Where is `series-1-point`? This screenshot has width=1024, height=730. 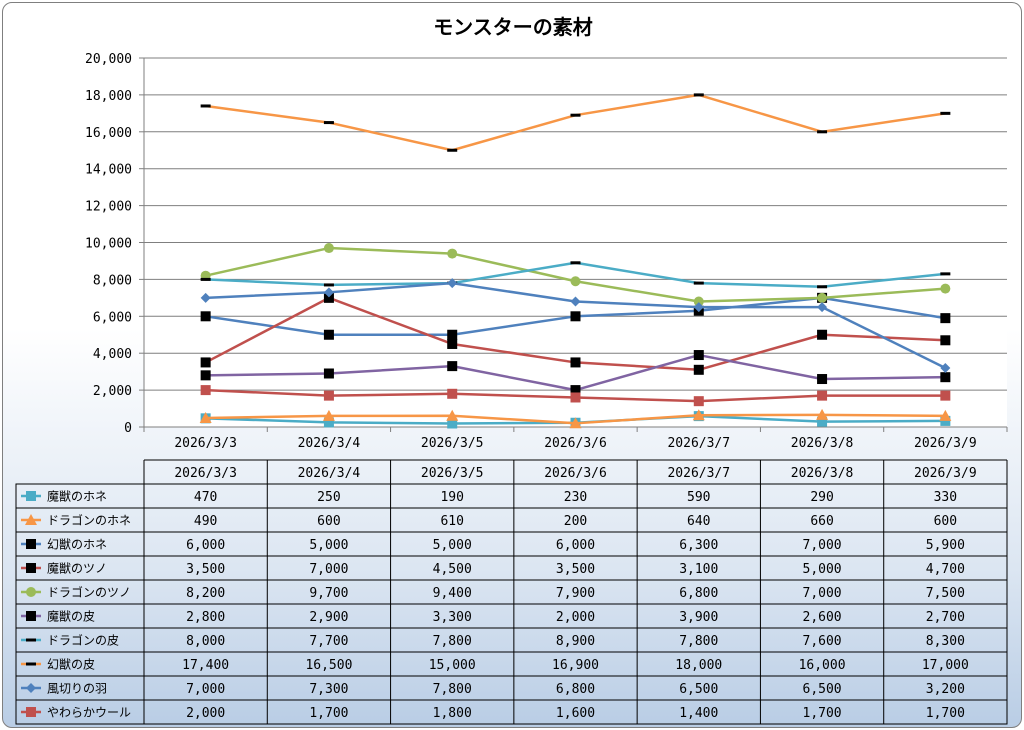
series-1-point is located at coordinates (452, 423).